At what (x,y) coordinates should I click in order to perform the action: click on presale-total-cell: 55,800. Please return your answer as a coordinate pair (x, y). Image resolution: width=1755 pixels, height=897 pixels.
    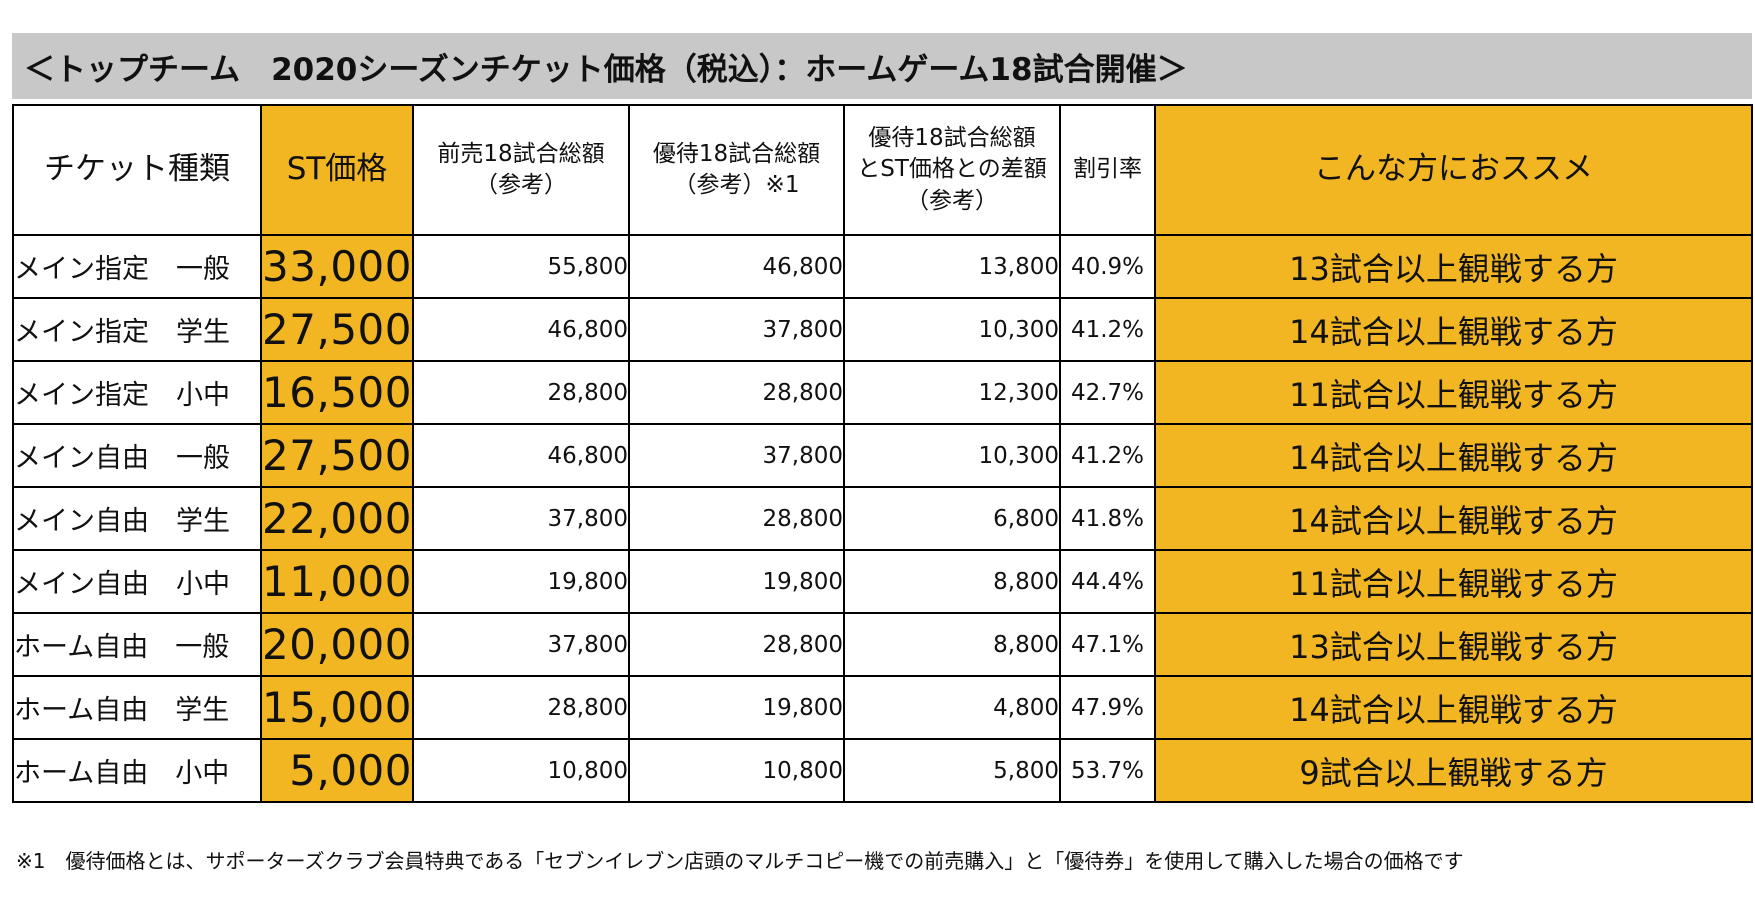
    Looking at the image, I should click on (521, 266).